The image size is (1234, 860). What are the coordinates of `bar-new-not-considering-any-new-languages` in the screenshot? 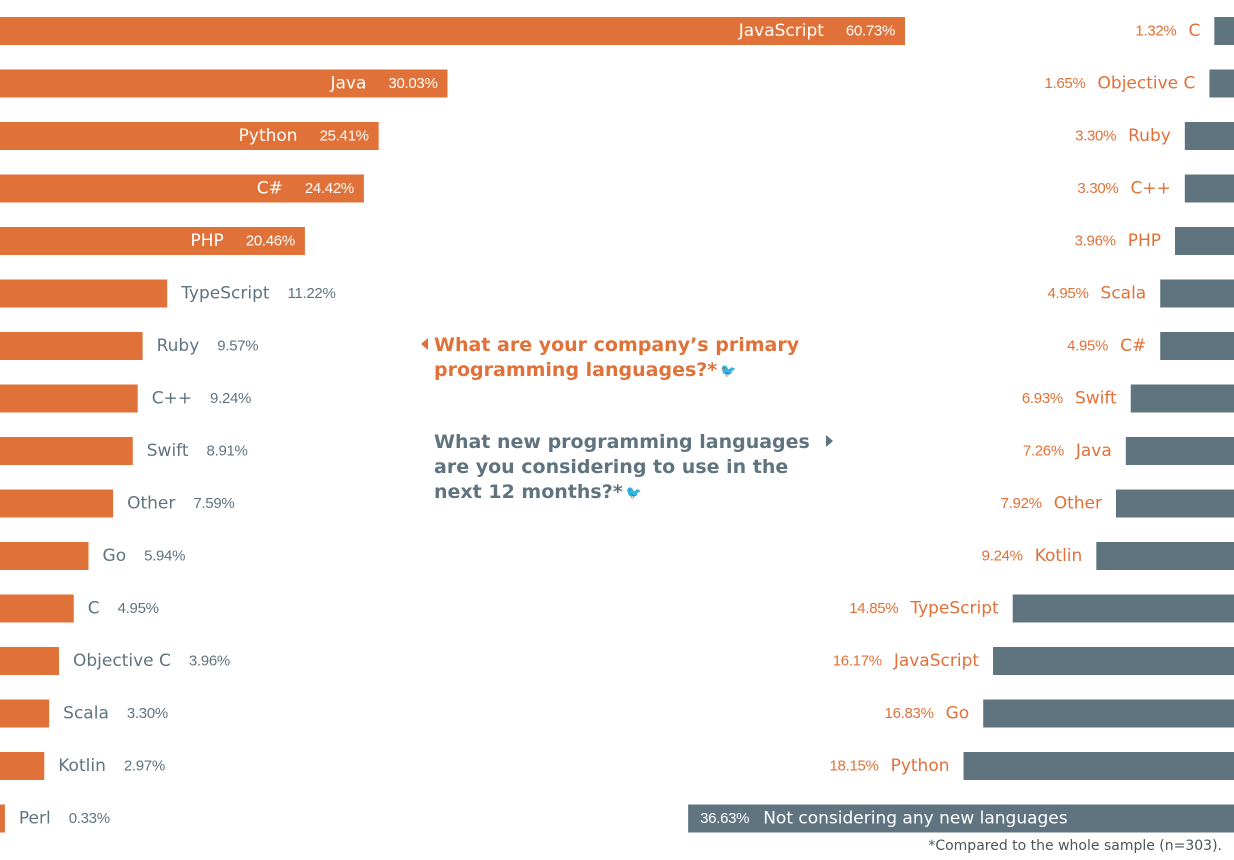 It's located at (961, 818).